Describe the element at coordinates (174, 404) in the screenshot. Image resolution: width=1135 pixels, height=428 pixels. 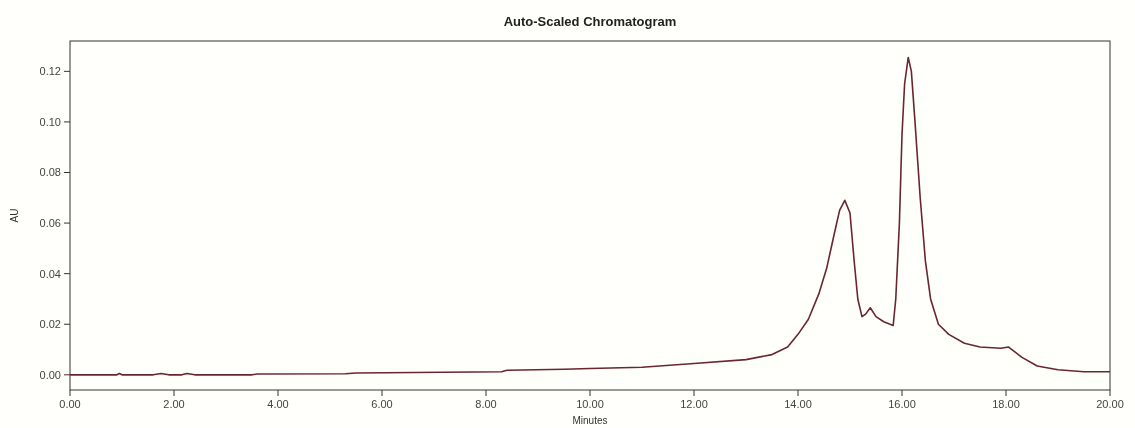
I see `x-tick-label: 2.00` at that location.